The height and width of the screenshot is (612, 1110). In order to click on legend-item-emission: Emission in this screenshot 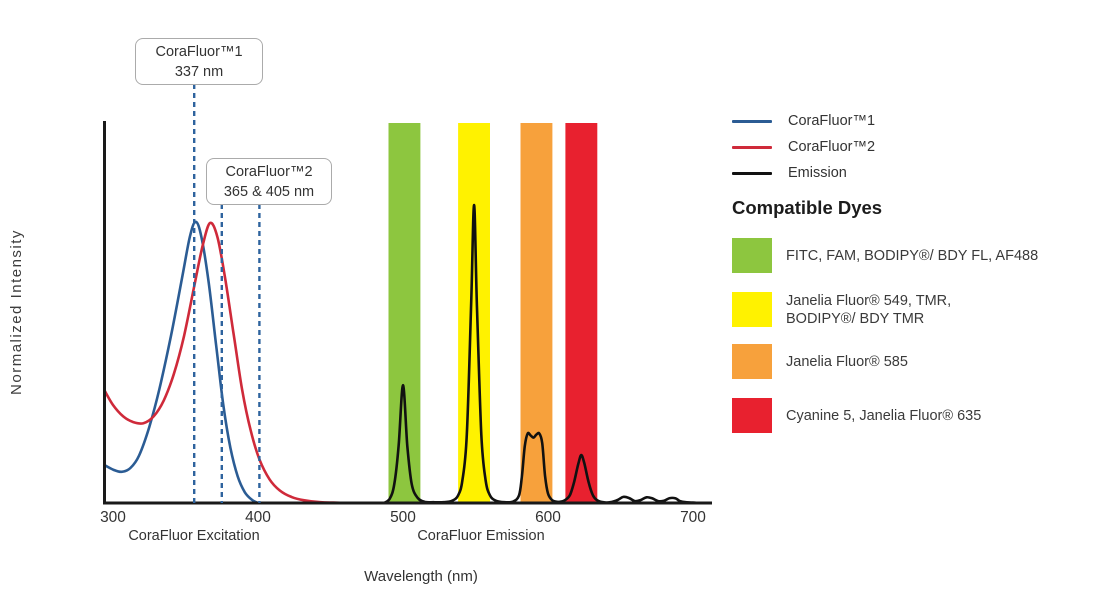, I will do `click(917, 173)`.